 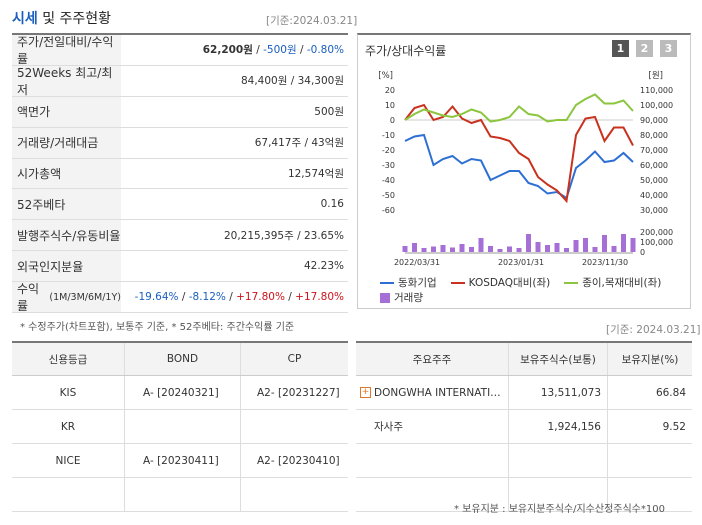 I want to click on right-tick-label: 90,000, so click(x=654, y=120).